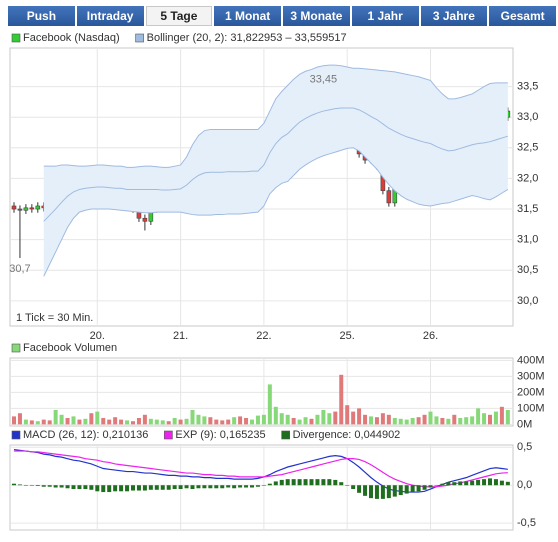 The width and height of the screenshot is (558, 542). What do you see at coordinates (454, 16) in the screenshot?
I see `tab: 3 Jahre` at bounding box center [454, 16].